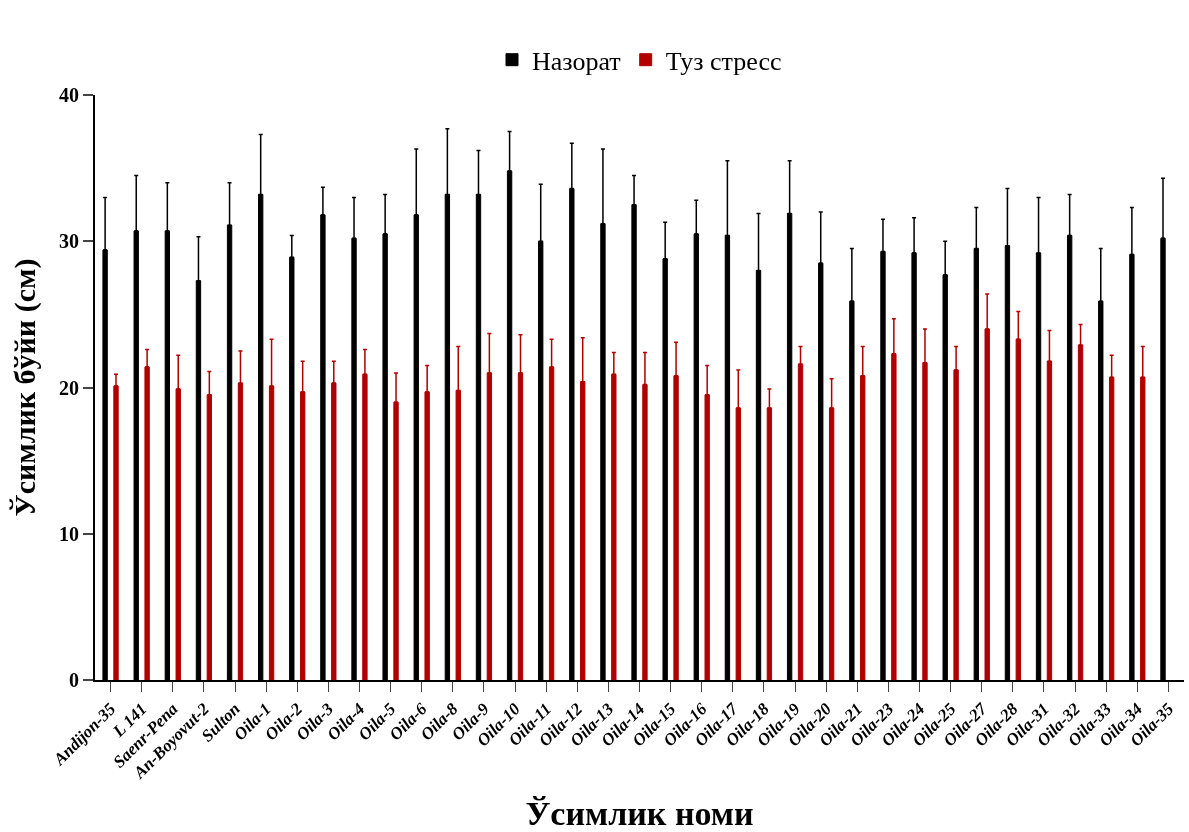 Image resolution: width=1189 pixels, height=832 pixels. Describe the element at coordinates (74, 680) in the screenshot. I see `y-tick-label: 0` at that location.